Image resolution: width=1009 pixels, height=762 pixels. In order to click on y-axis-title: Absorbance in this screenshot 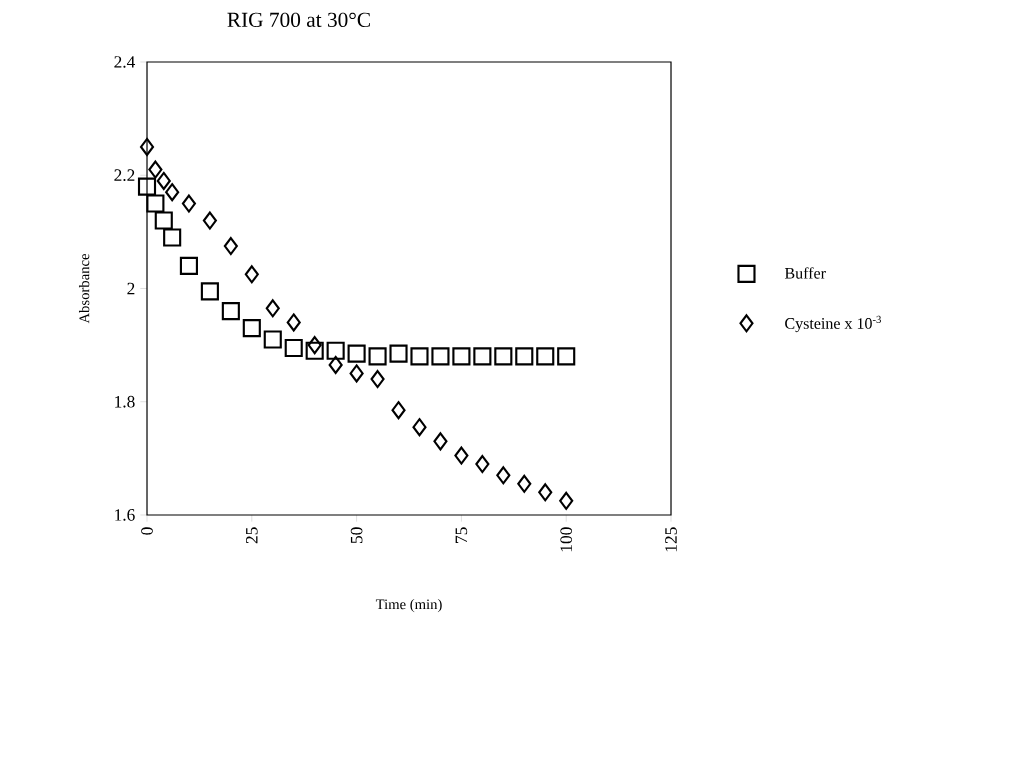, I will do `click(84, 288)`.